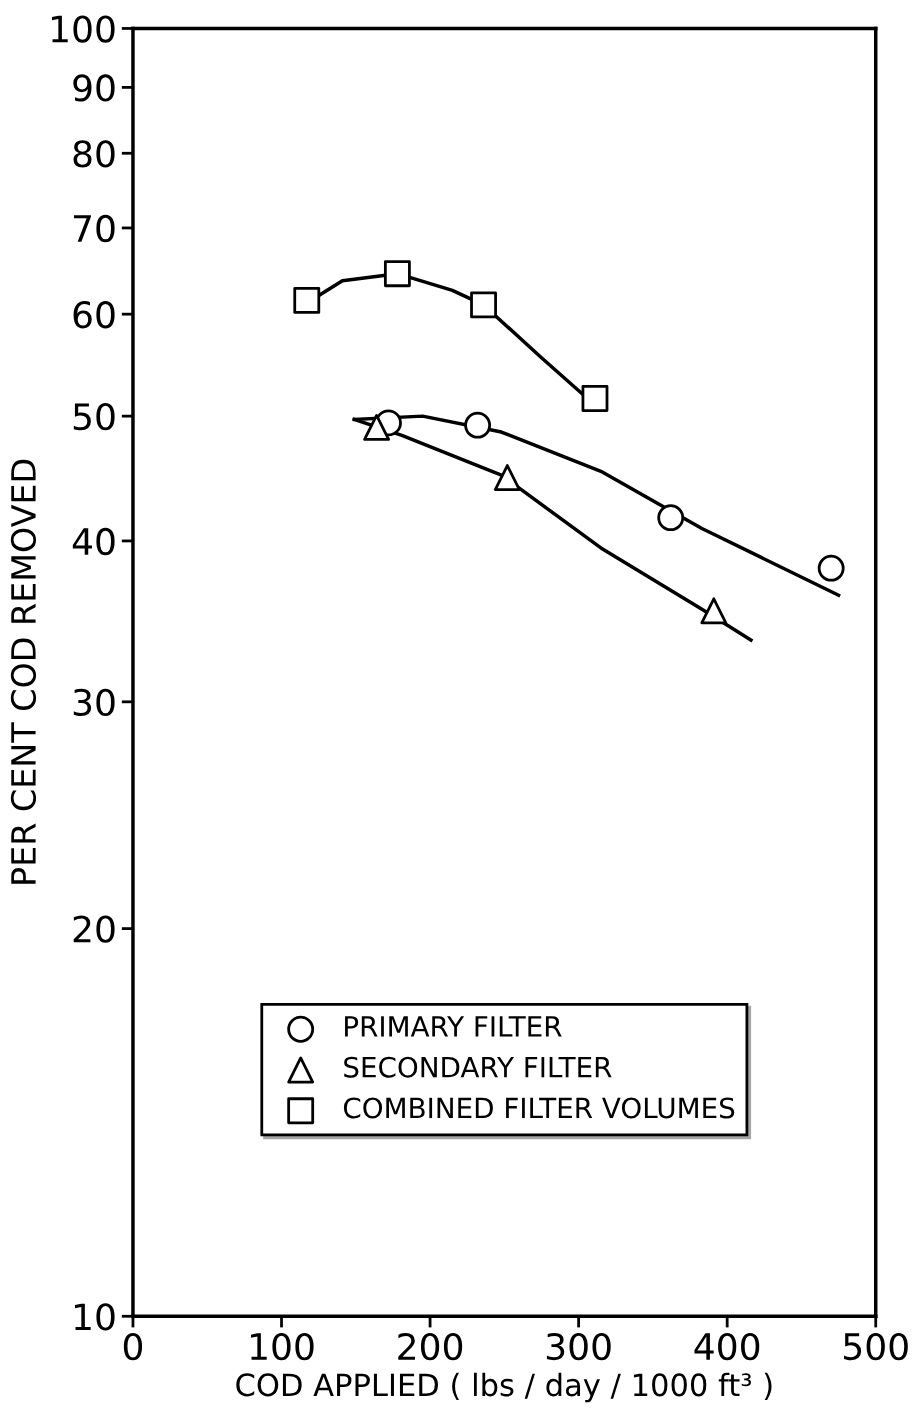 Image resolution: width=917 pixels, height=1423 pixels. What do you see at coordinates (94, 154) in the screenshot?
I see `y-tick-label: 80` at bounding box center [94, 154].